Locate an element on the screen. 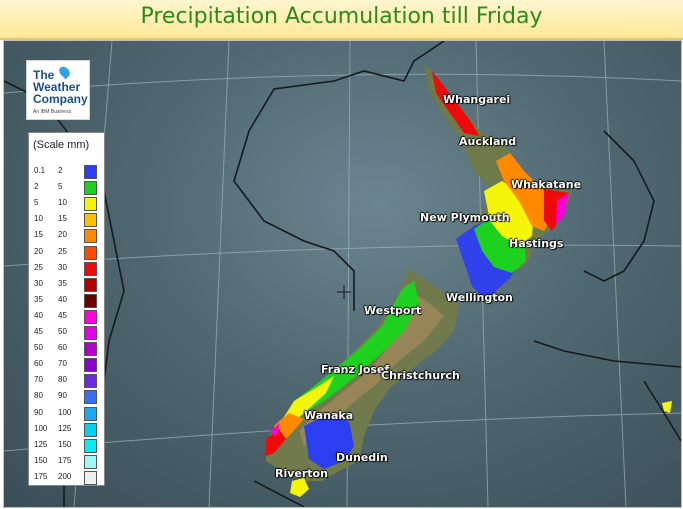 This screenshot has width=683, height=509. legend-to: 125 is located at coordinates (65, 428).